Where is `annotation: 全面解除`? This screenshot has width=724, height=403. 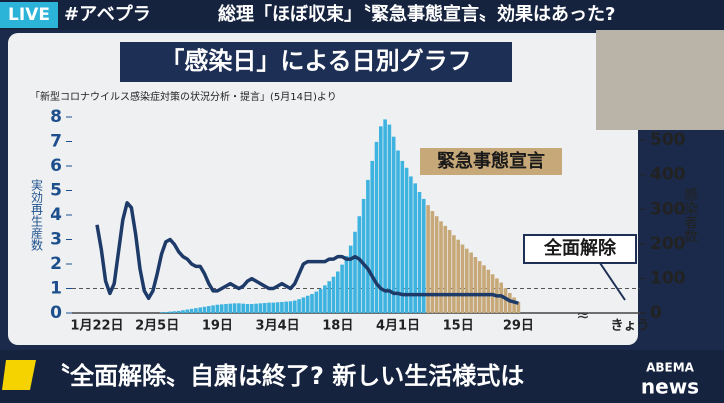
annotation: 全面解除 is located at coordinates (580, 248).